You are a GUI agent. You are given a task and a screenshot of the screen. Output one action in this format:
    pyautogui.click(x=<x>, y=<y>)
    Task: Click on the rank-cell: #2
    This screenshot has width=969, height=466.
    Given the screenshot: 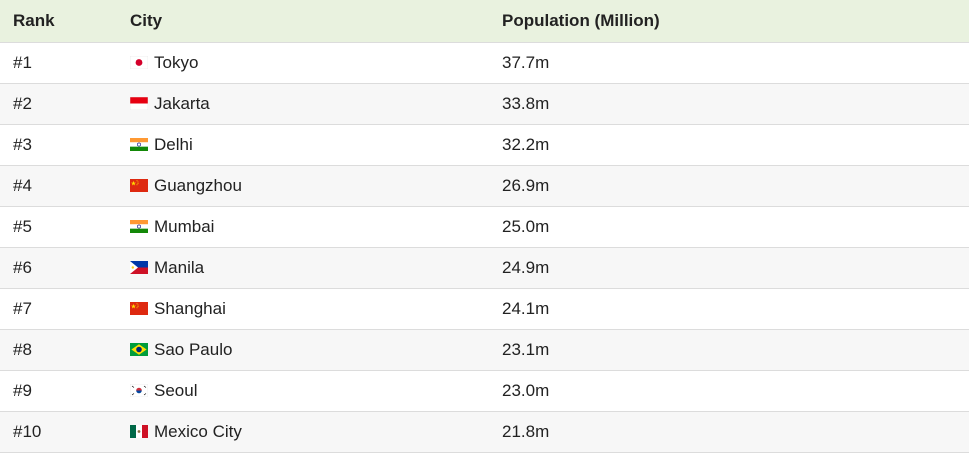 What is the action you would take?
    pyautogui.click(x=22, y=103)
    